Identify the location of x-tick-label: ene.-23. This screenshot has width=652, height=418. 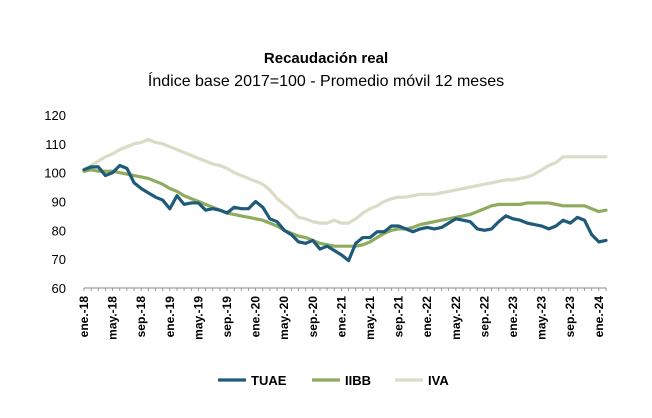
(513, 317).